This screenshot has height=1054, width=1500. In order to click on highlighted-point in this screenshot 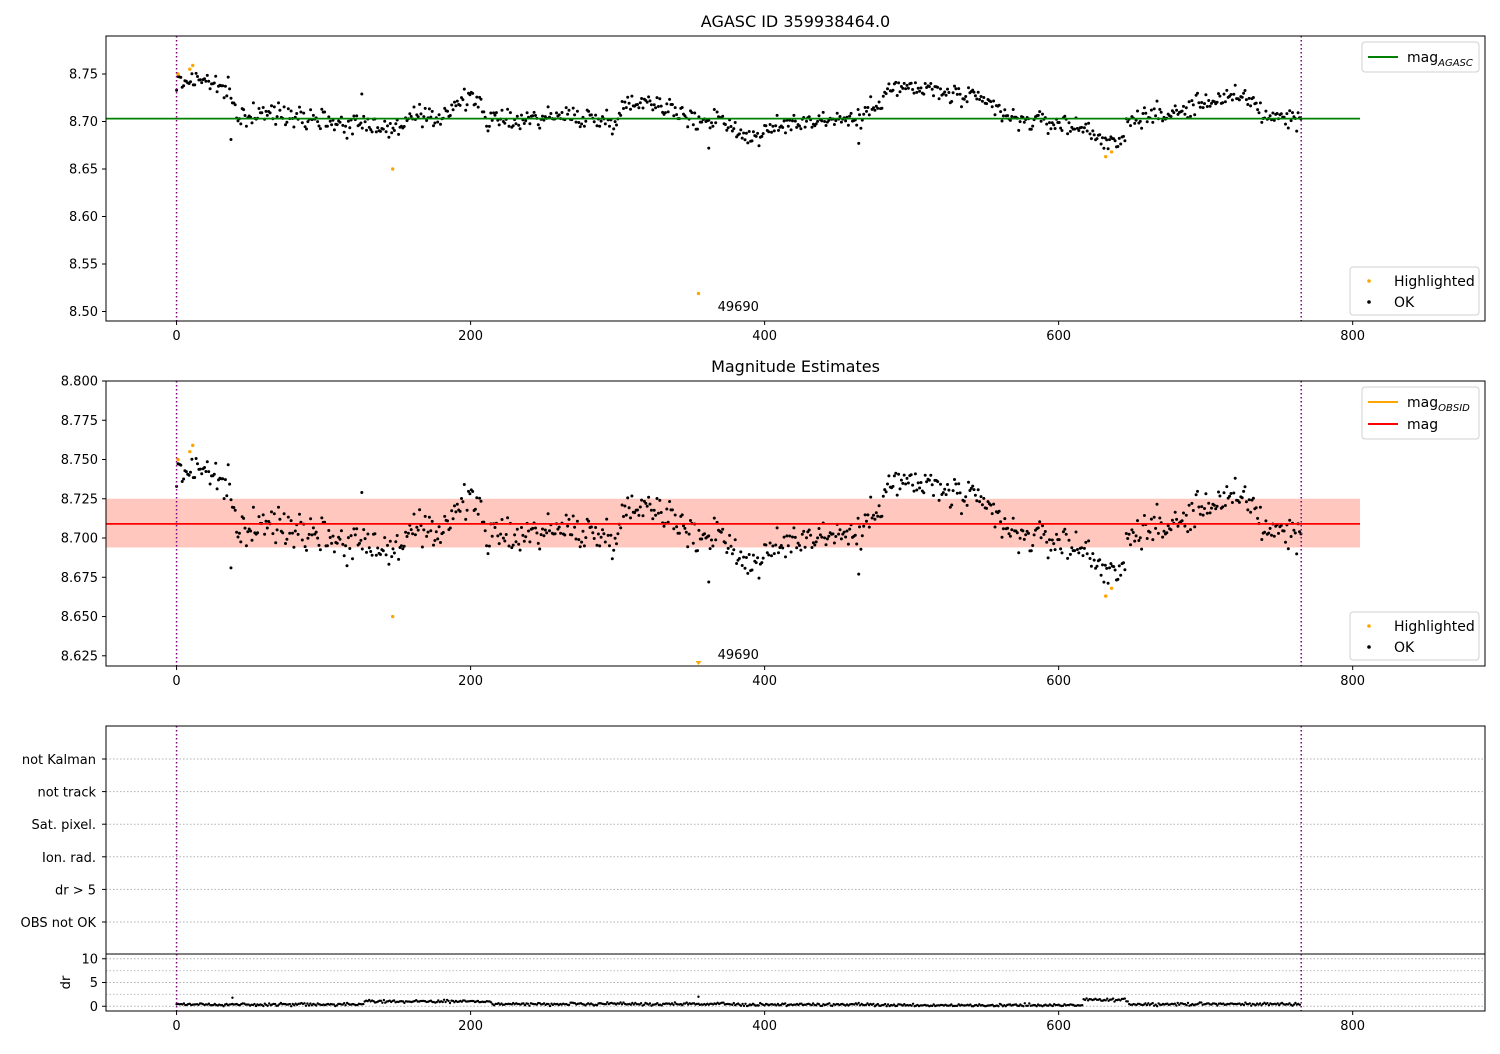, I will do `click(193, 65)`.